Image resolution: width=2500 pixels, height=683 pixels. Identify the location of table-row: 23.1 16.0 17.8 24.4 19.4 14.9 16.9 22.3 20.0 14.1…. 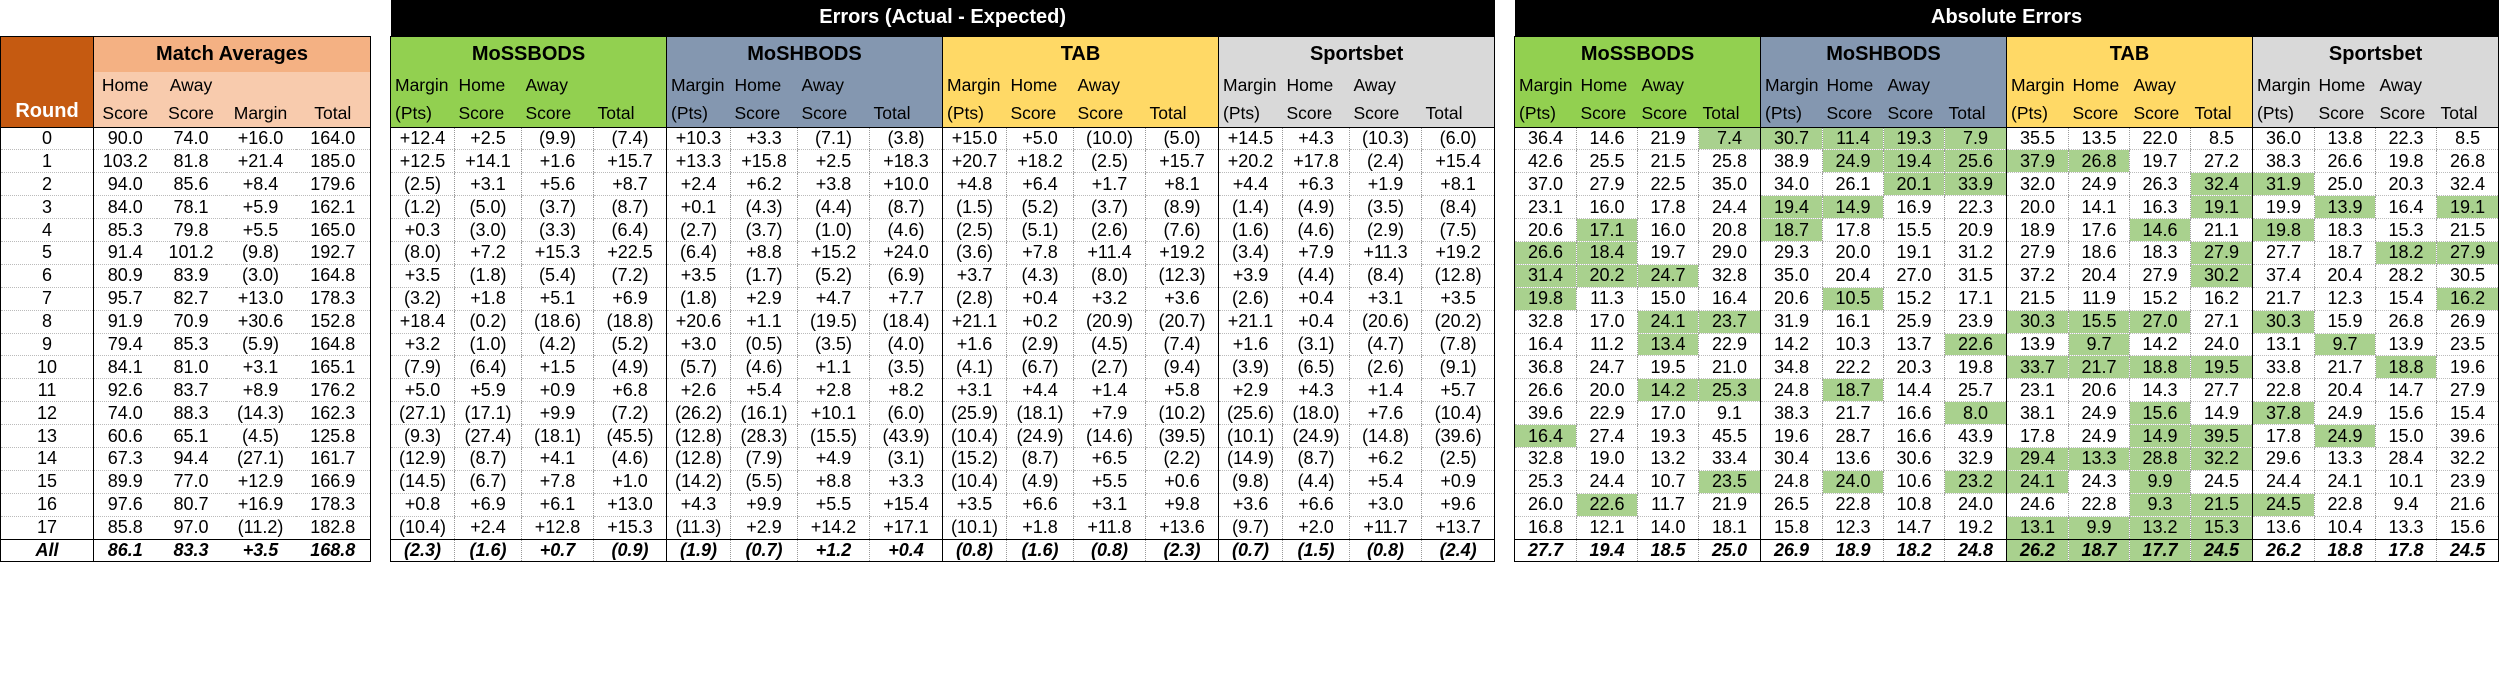
(2007, 207).